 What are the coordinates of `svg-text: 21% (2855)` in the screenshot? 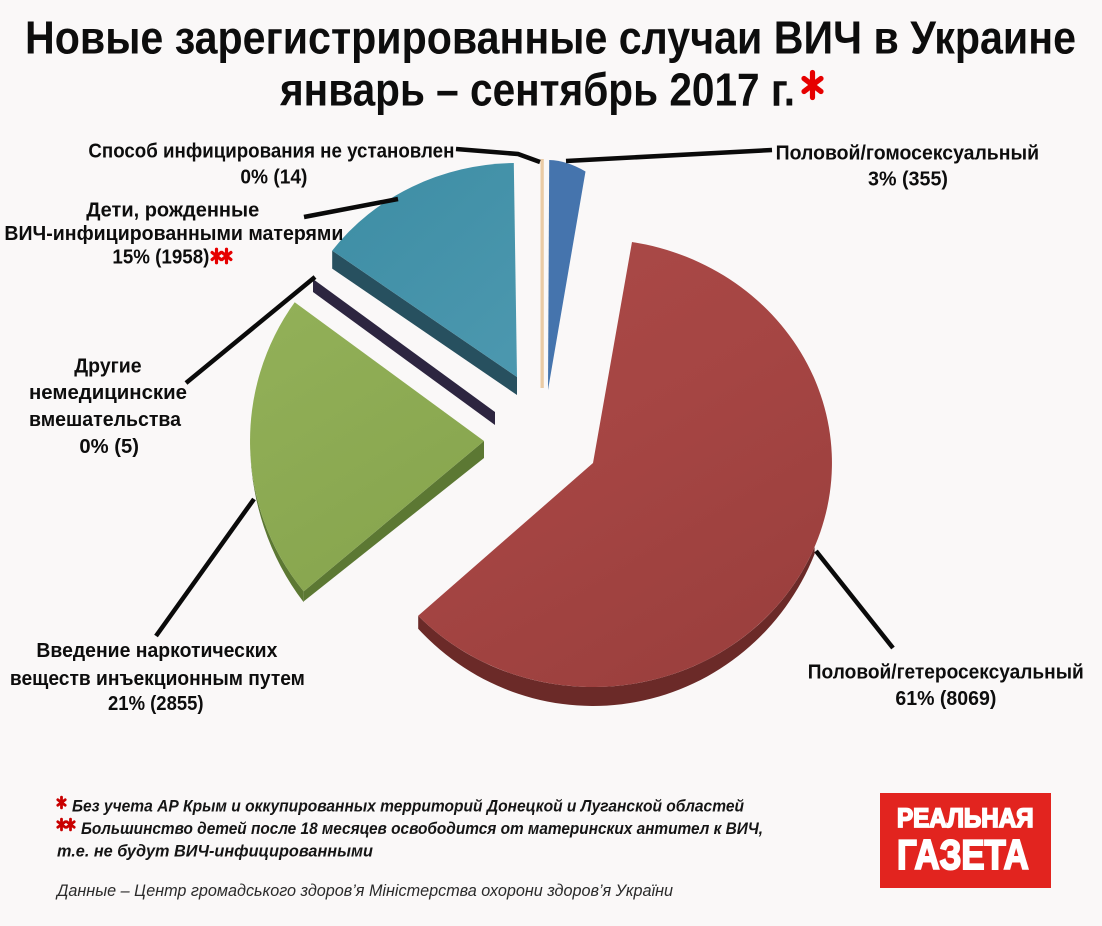 It's located at (156, 704).